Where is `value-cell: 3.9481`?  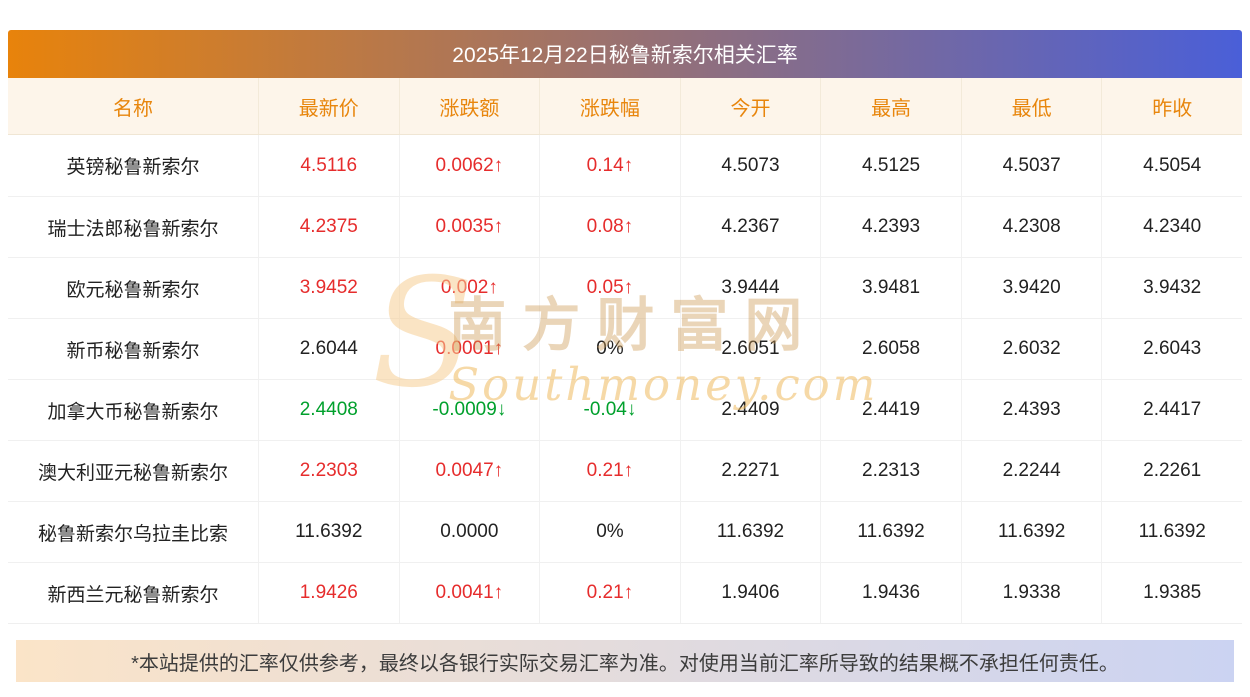 value-cell: 3.9481 is located at coordinates (890, 288).